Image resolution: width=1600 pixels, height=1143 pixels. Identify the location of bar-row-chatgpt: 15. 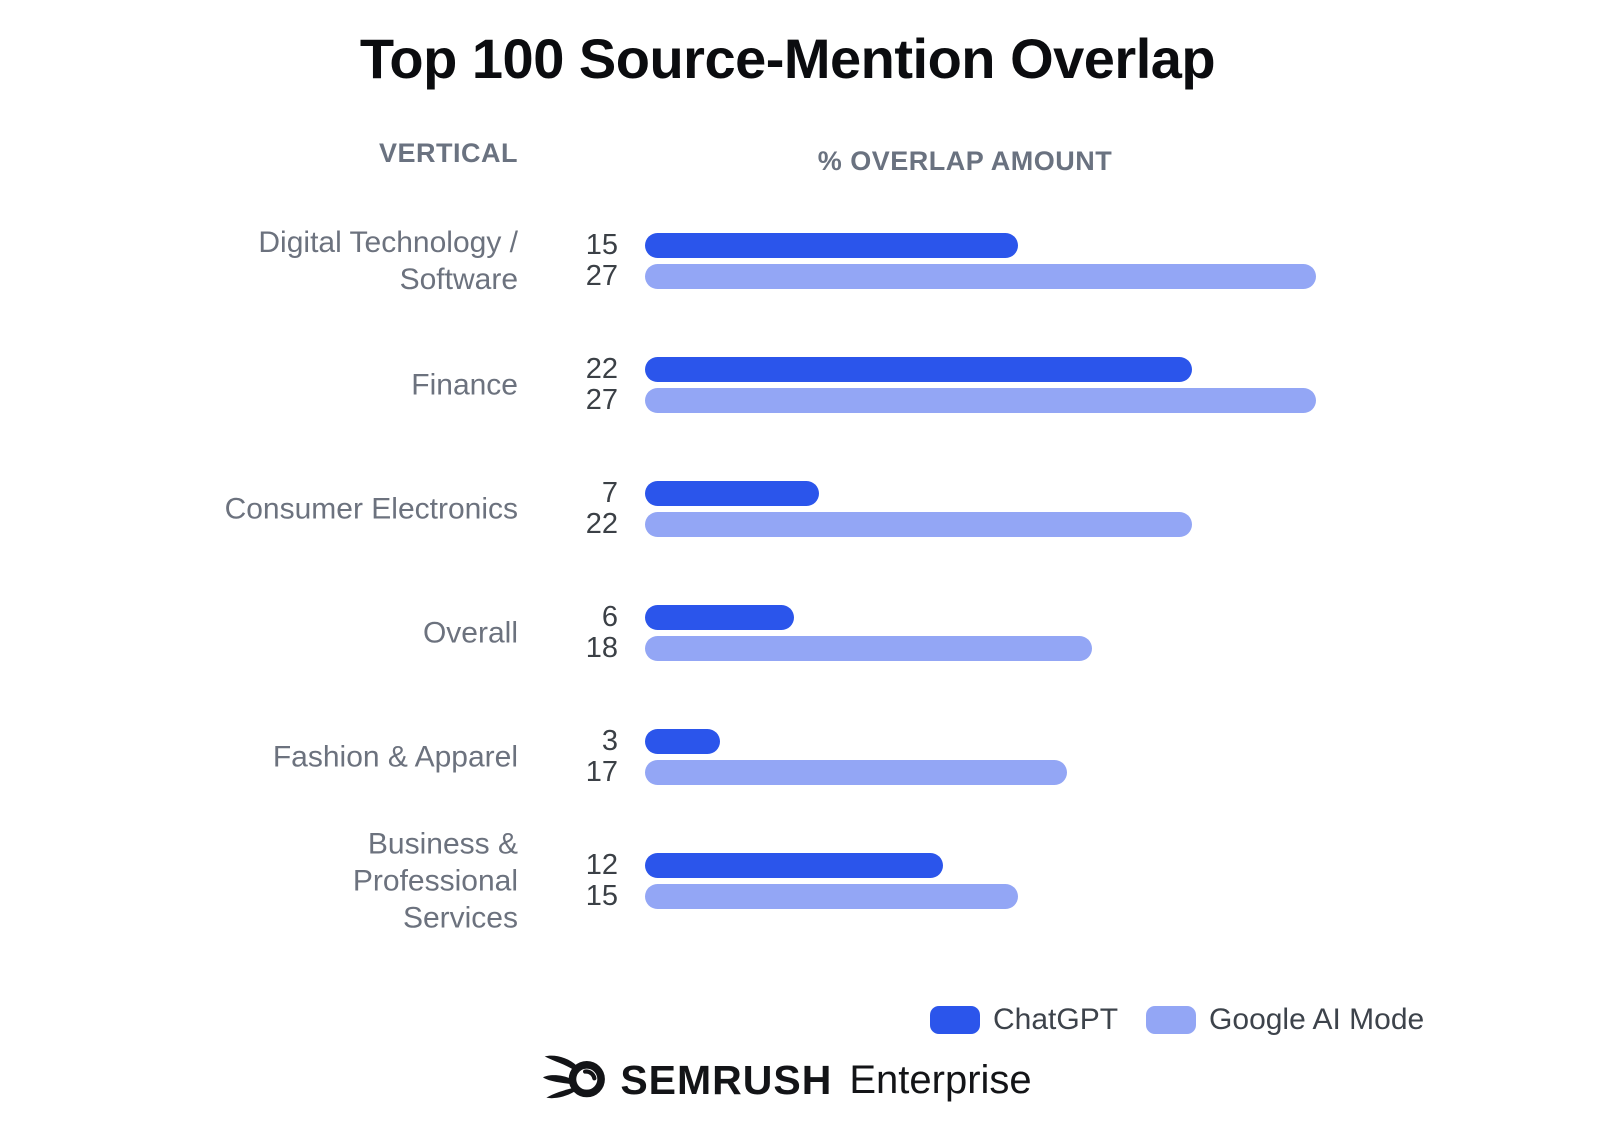
(800, 245).